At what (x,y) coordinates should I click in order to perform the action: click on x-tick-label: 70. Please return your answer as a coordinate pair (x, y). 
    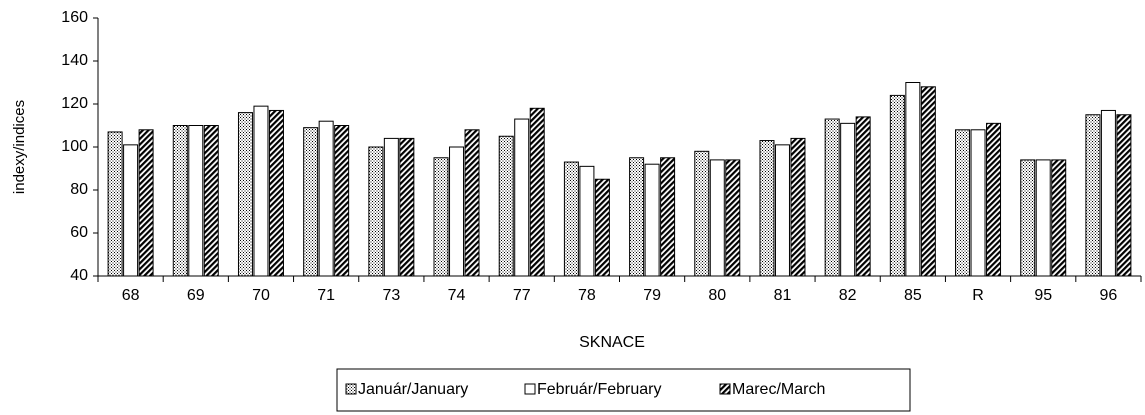
    Looking at the image, I should click on (261, 295).